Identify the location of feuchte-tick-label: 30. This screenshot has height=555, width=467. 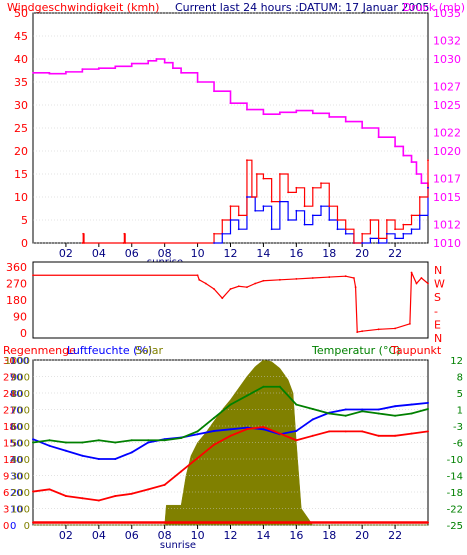
(16, 477).